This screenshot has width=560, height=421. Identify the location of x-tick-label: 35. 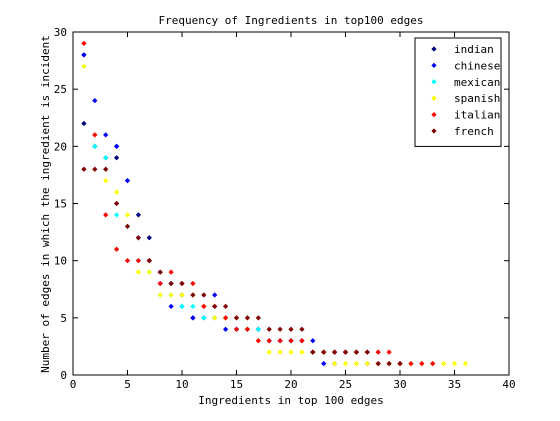
(454, 384).